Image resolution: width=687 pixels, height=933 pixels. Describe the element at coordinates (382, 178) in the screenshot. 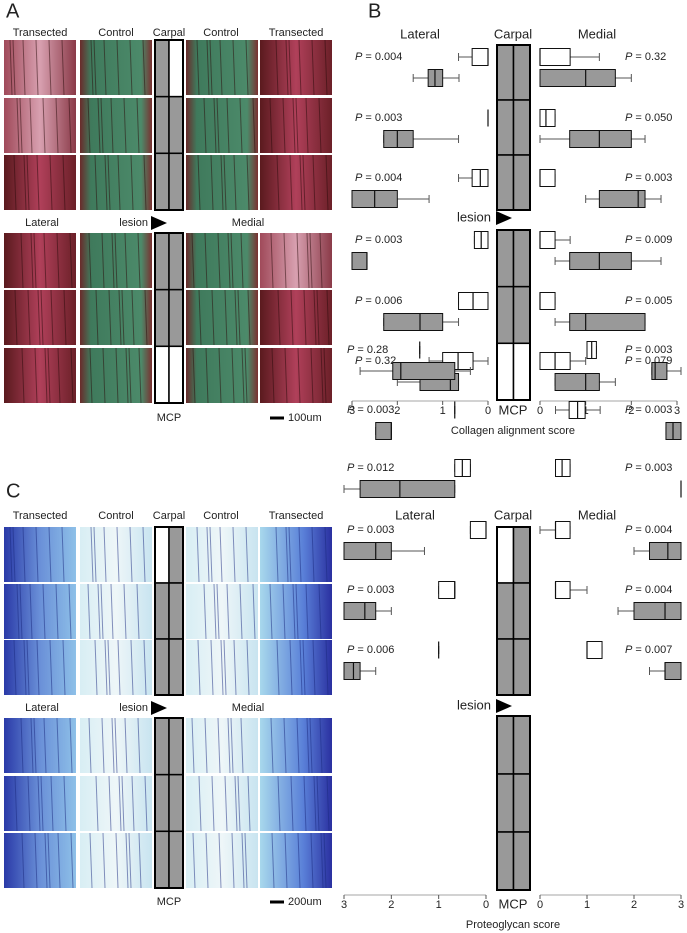

I see `p-text: = 0.004` at that location.